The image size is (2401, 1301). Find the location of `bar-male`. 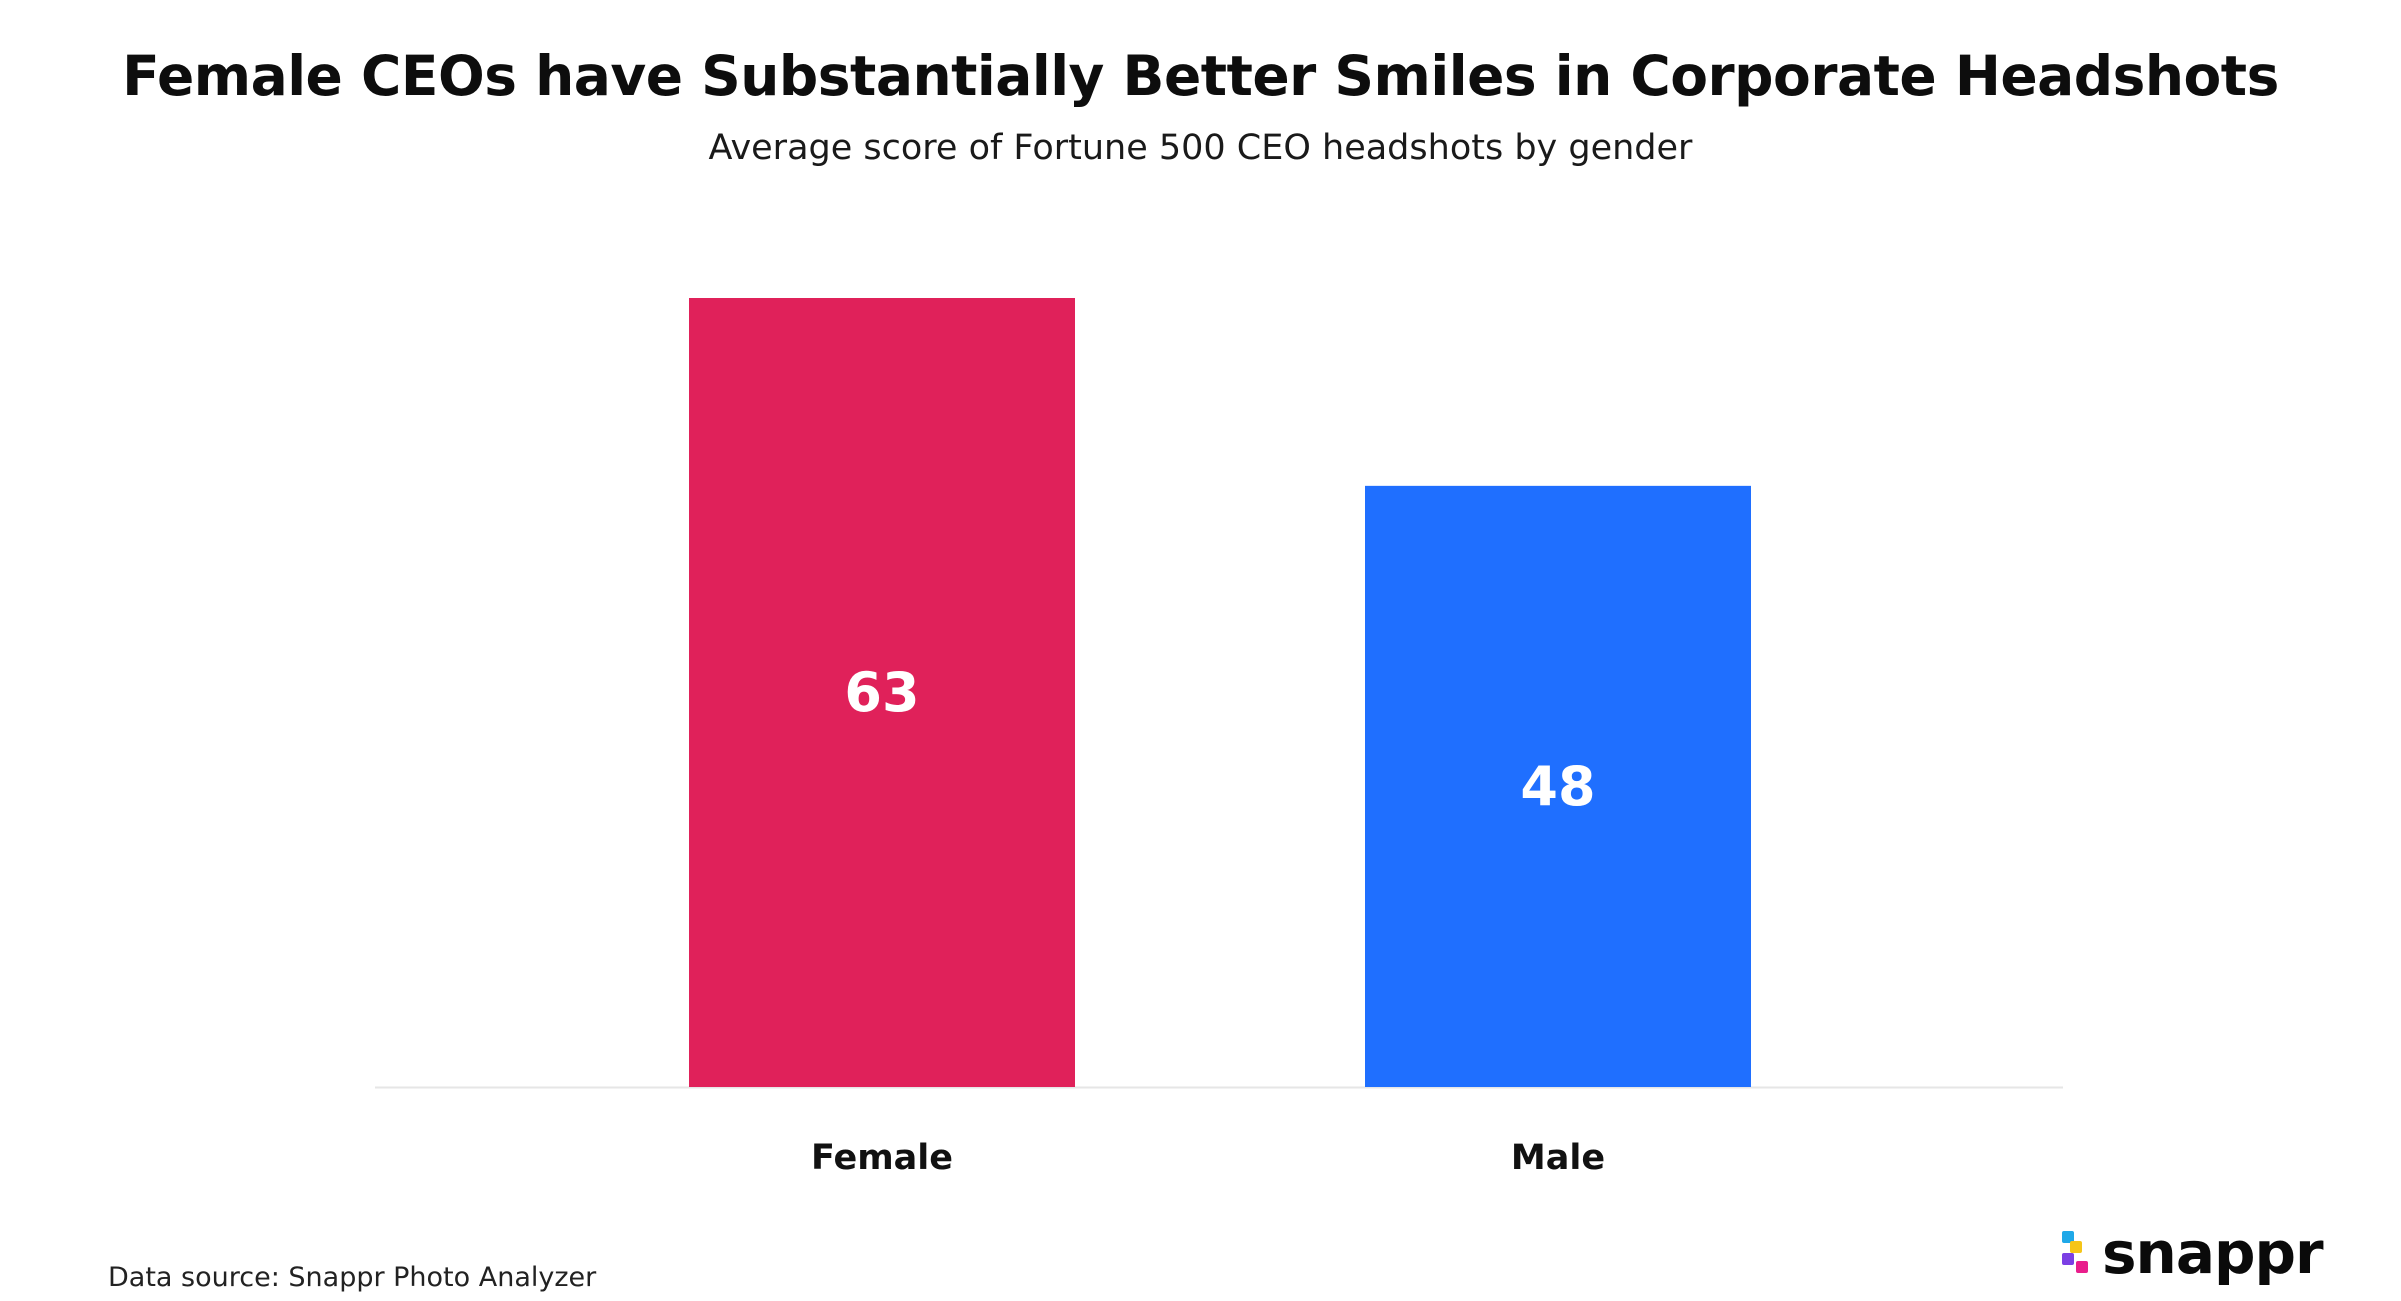

bar-male is located at coordinates (1558, 786).